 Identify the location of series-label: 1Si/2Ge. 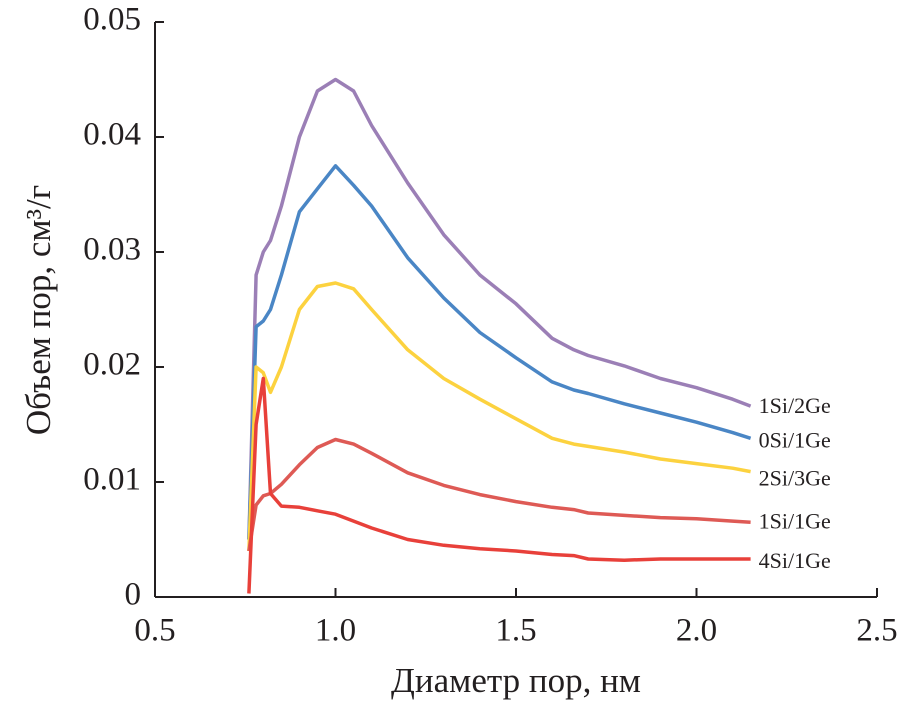
(795, 405).